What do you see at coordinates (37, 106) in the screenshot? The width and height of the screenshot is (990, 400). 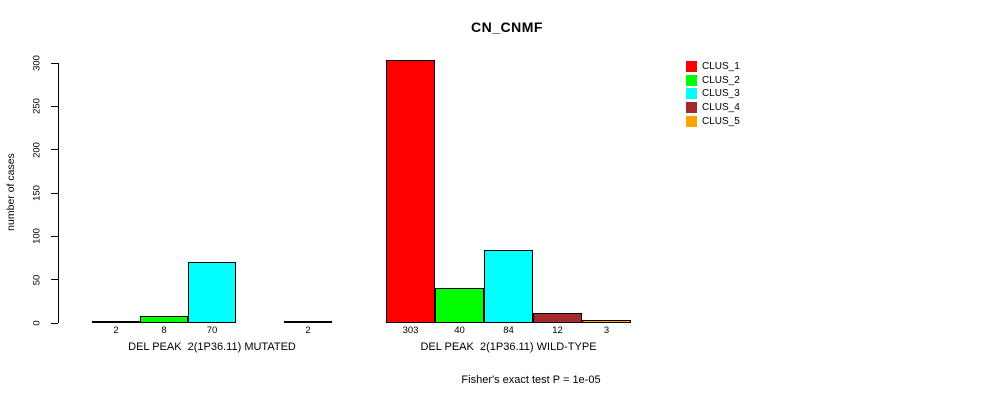 I see `y-axis-tick-label: 250` at bounding box center [37, 106].